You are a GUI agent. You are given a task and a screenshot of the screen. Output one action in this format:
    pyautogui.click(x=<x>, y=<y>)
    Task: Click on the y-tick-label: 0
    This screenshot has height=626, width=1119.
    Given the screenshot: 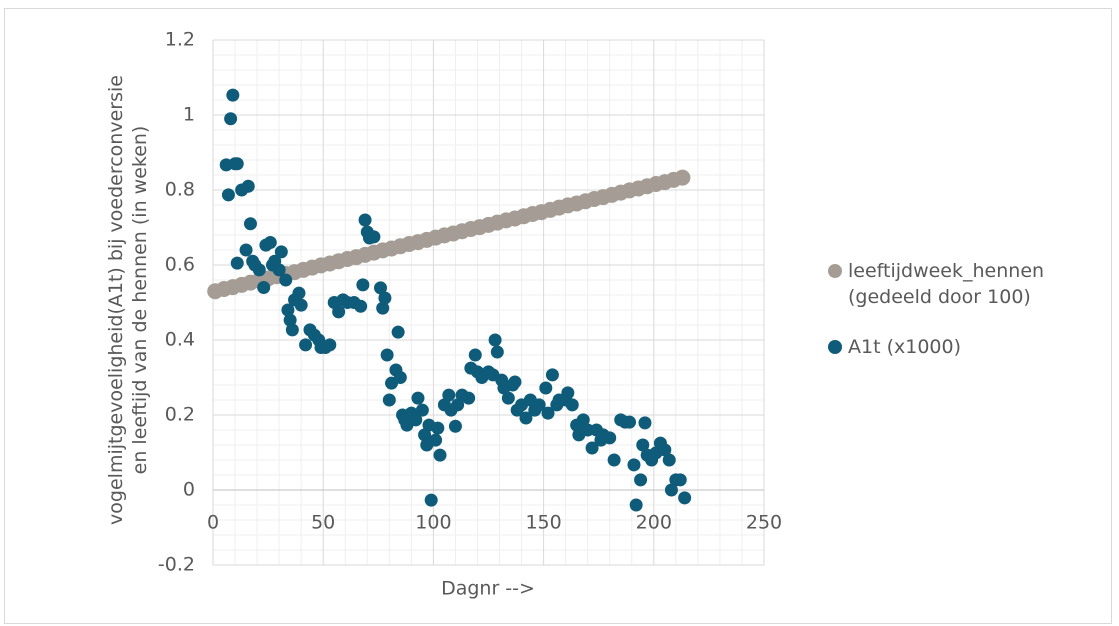 What is the action you would take?
    pyautogui.click(x=189, y=490)
    